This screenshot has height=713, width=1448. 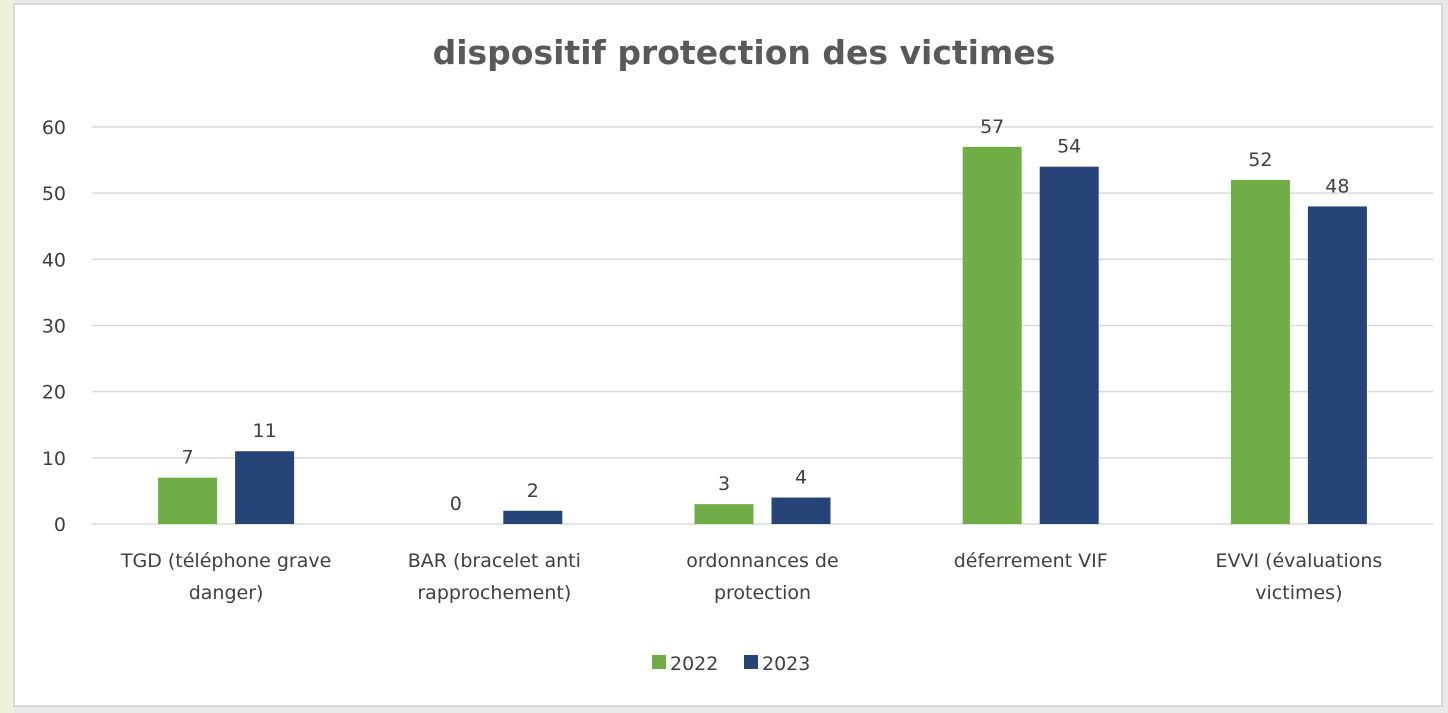 I want to click on y-tick-label: 60, so click(x=54, y=128).